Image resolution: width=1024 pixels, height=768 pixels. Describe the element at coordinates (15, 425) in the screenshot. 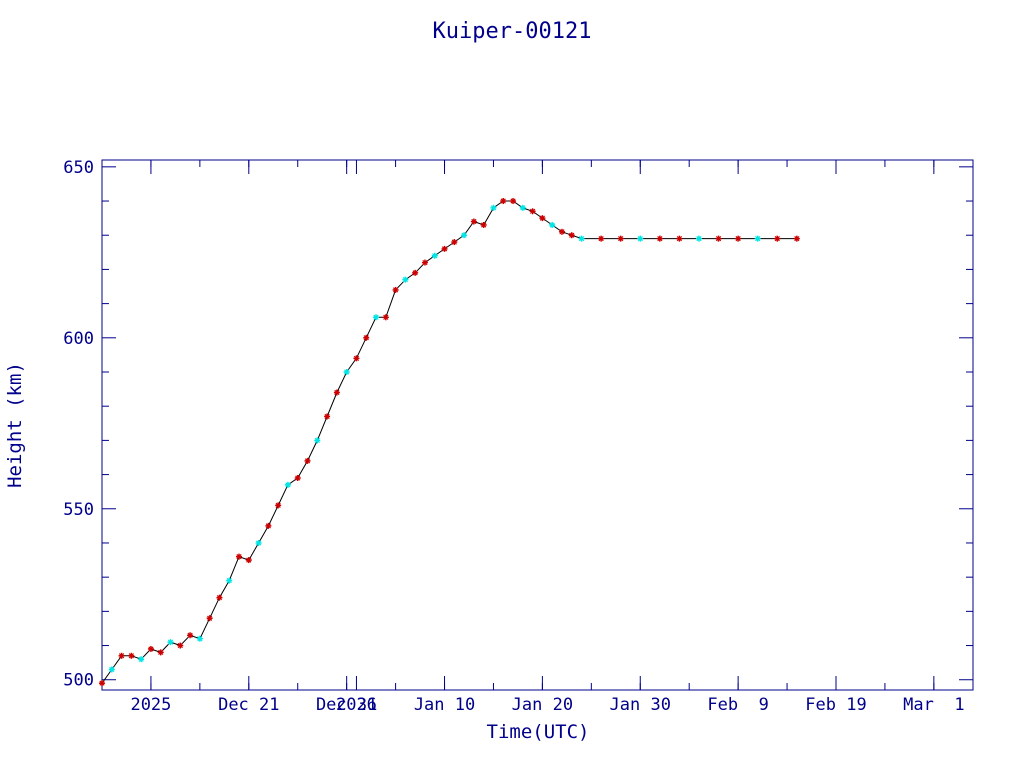

I see `y-axis-label: Height (km)` at that location.